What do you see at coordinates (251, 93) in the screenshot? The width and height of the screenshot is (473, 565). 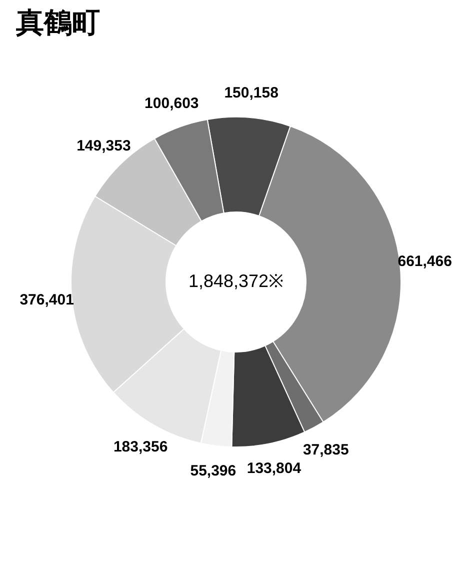 I see `data-label: 150,158` at bounding box center [251, 93].